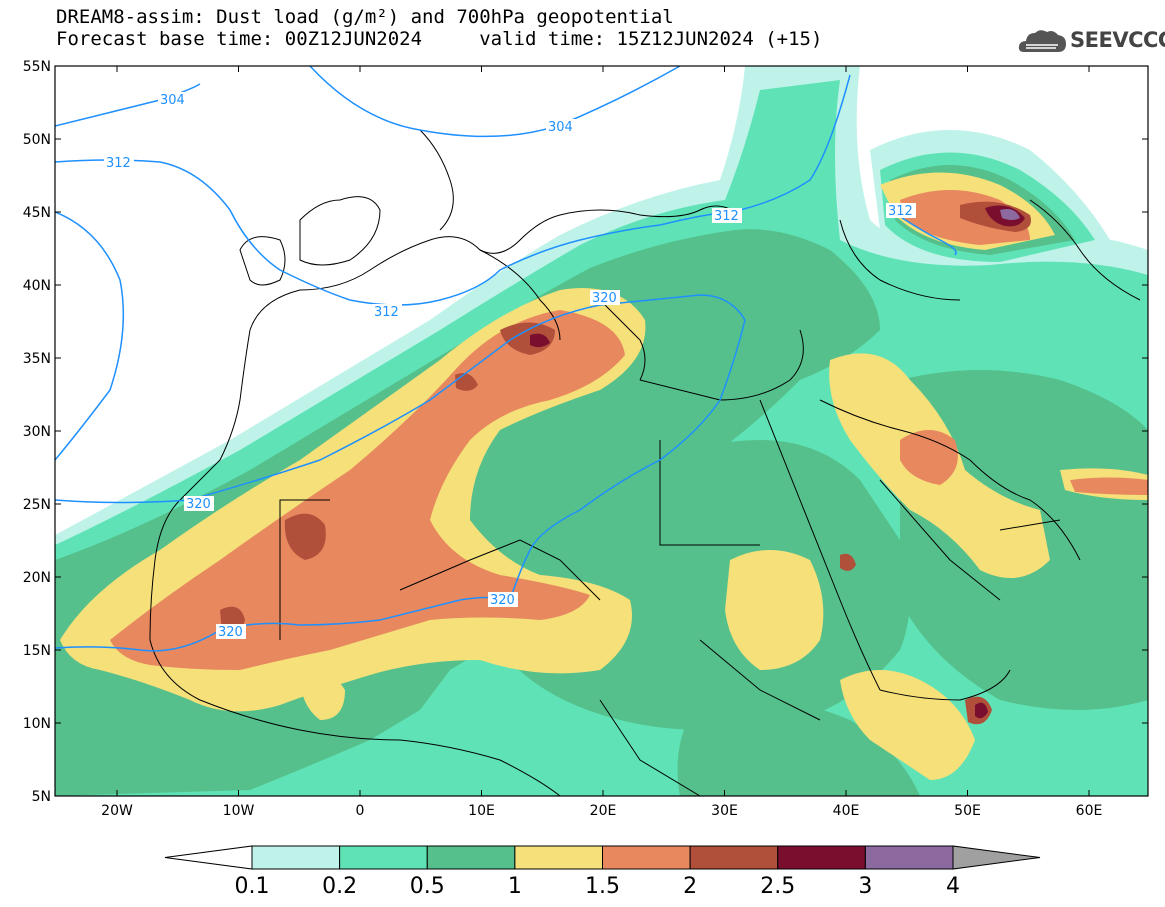 The height and width of the screenshot is (907, 1165). What do you see at coordinates (360, 811) in the screenshot?
I see `lon-label: 0` at bounding box center [360, 811].